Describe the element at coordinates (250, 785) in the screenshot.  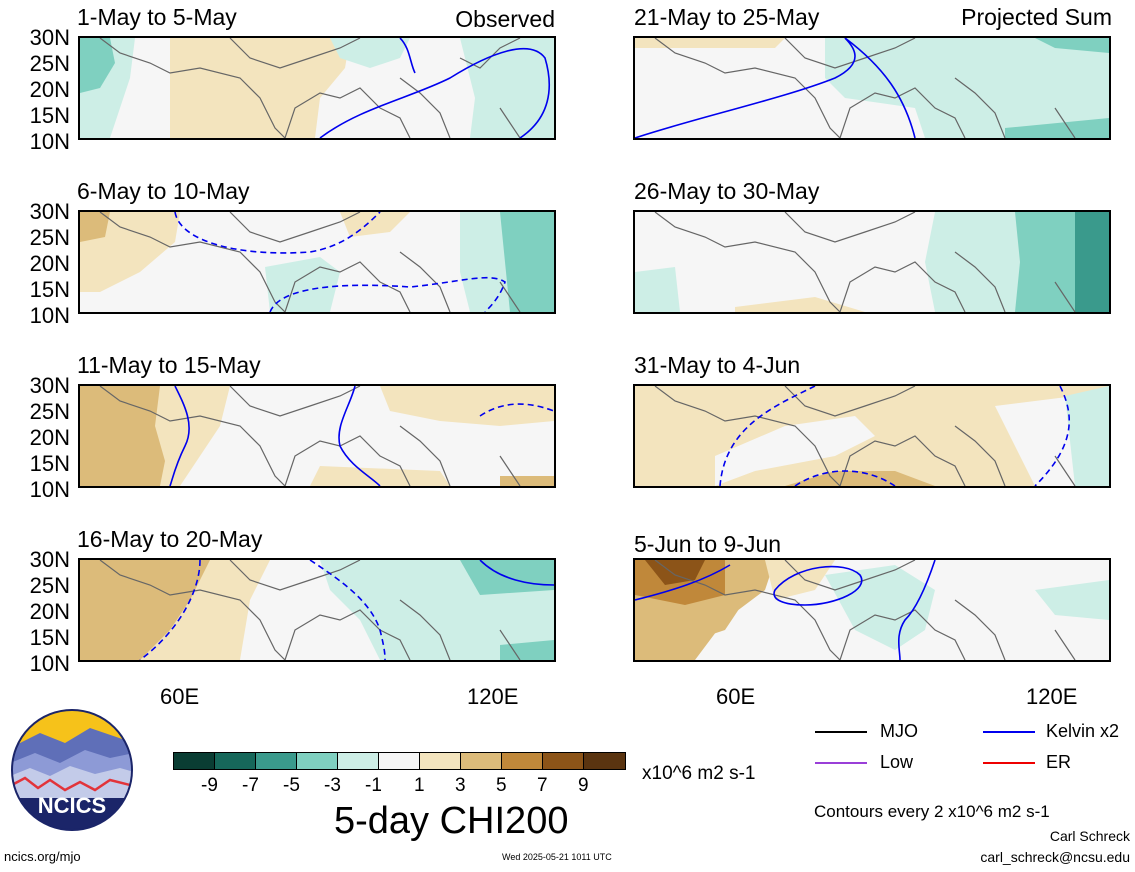
I see `colorbar-tick: -7` at that location.